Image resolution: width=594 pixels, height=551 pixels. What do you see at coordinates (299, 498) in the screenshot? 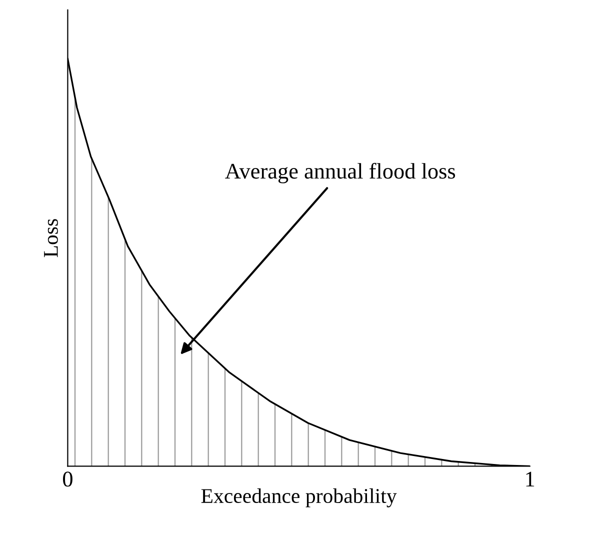
I see `x-axis-title: Exceedance probability` at bounding box center [299, 498].